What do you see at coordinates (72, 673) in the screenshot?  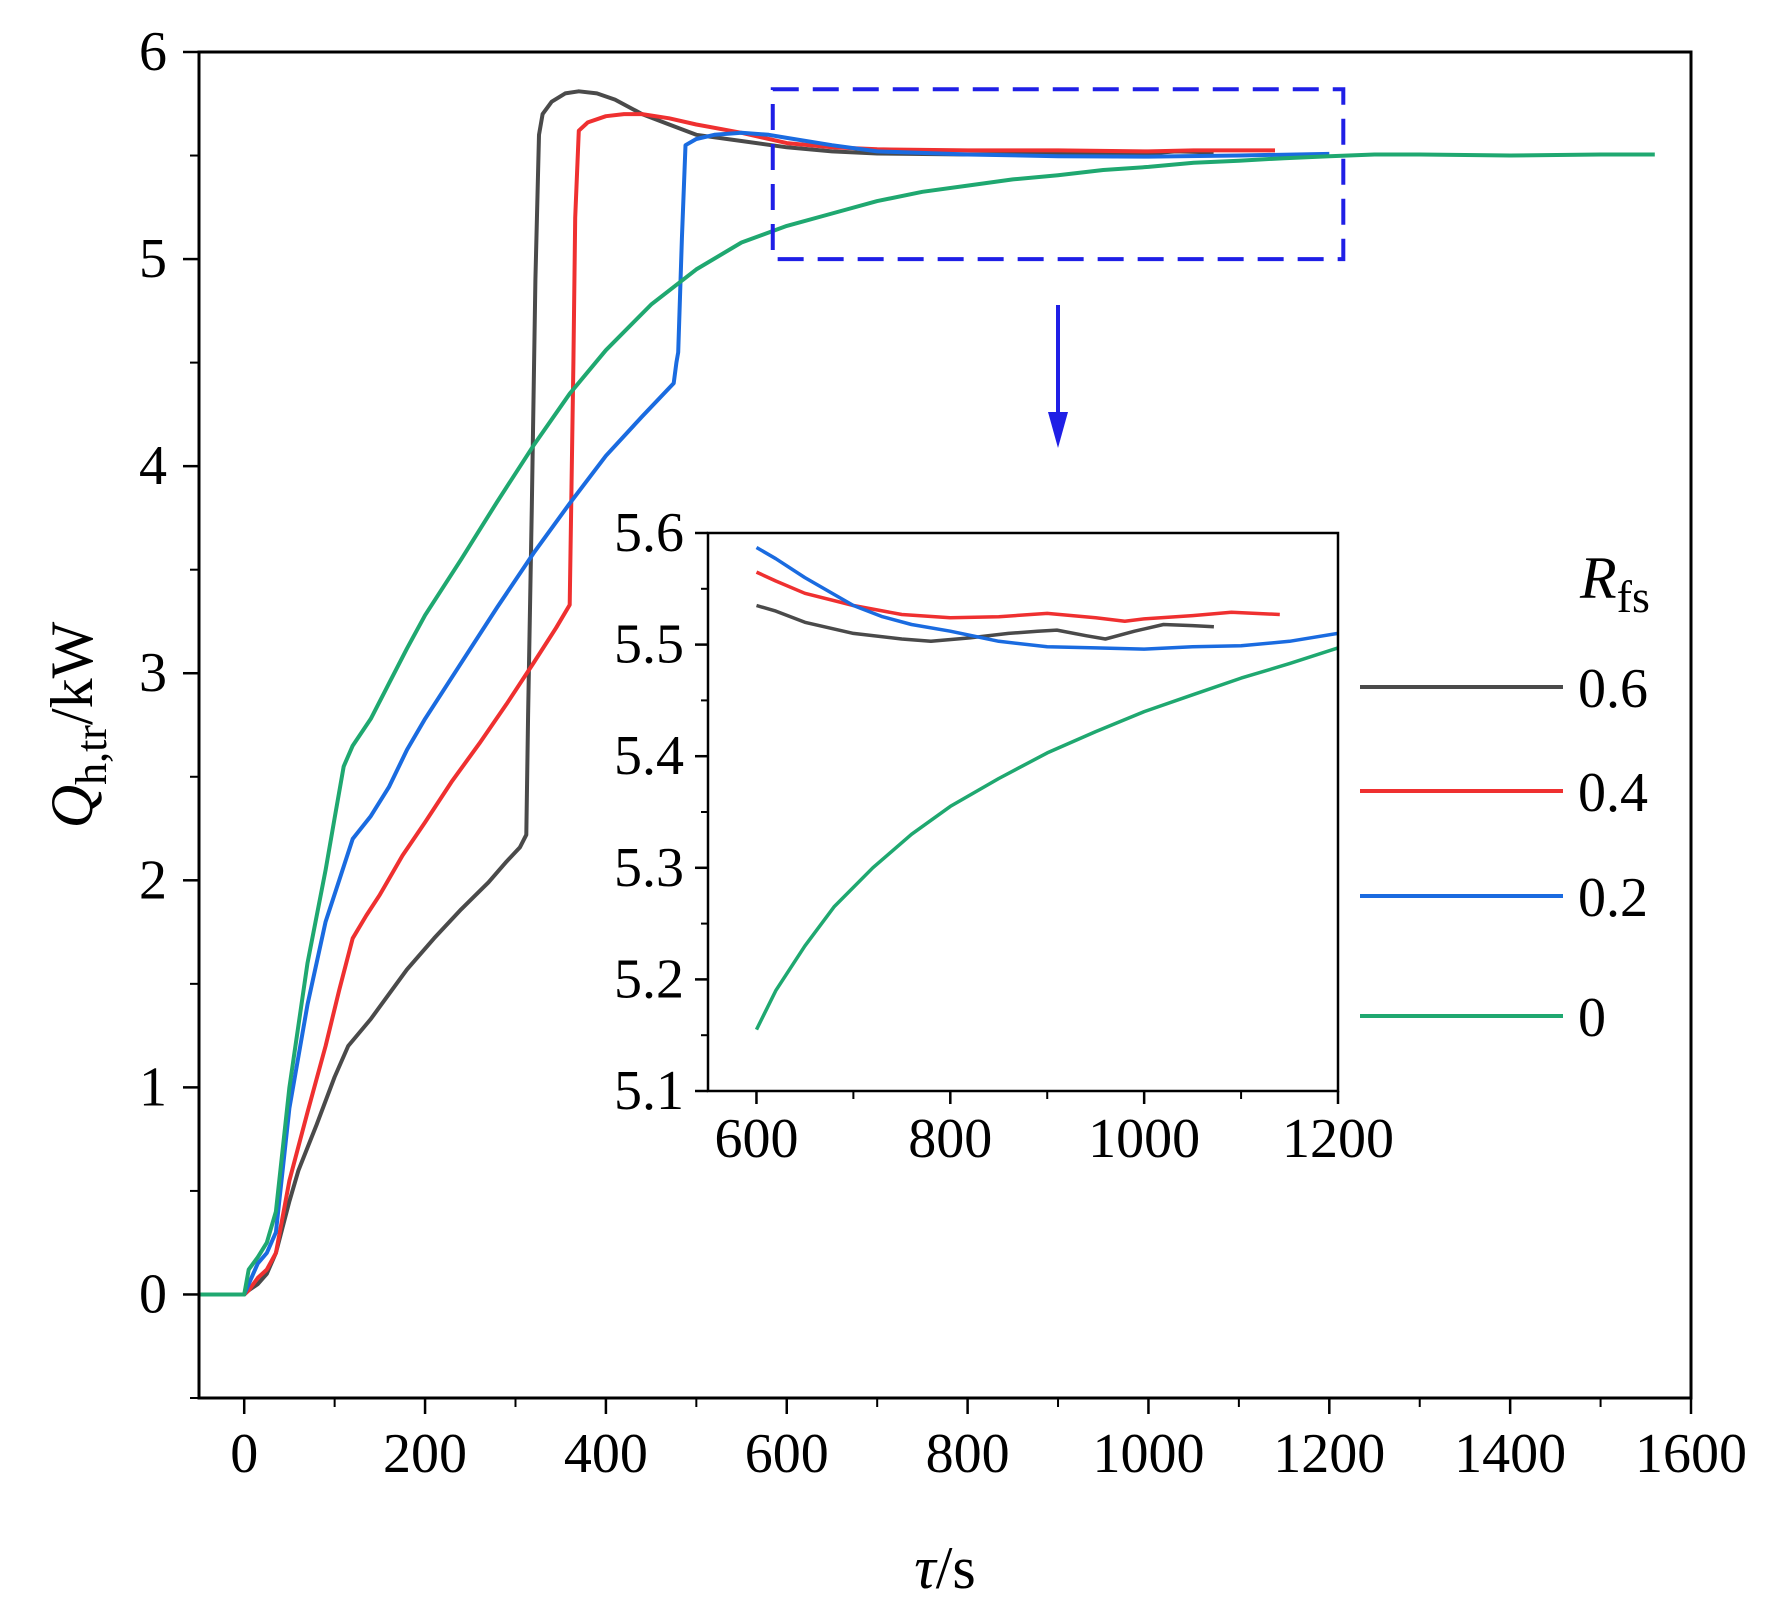 I see `y-axis-unit: /kW` at bounding box center [72, 673].